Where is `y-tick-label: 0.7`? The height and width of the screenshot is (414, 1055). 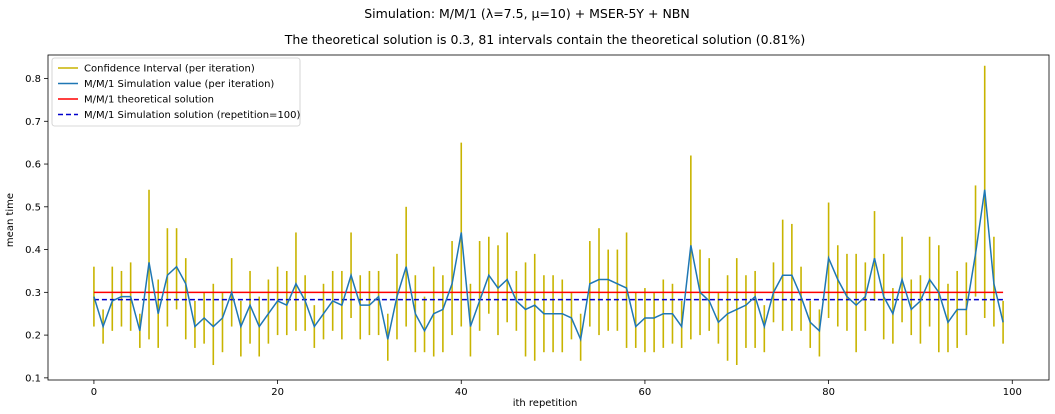
y-tick-label: 0.7 is located at coordinates (33, 122).